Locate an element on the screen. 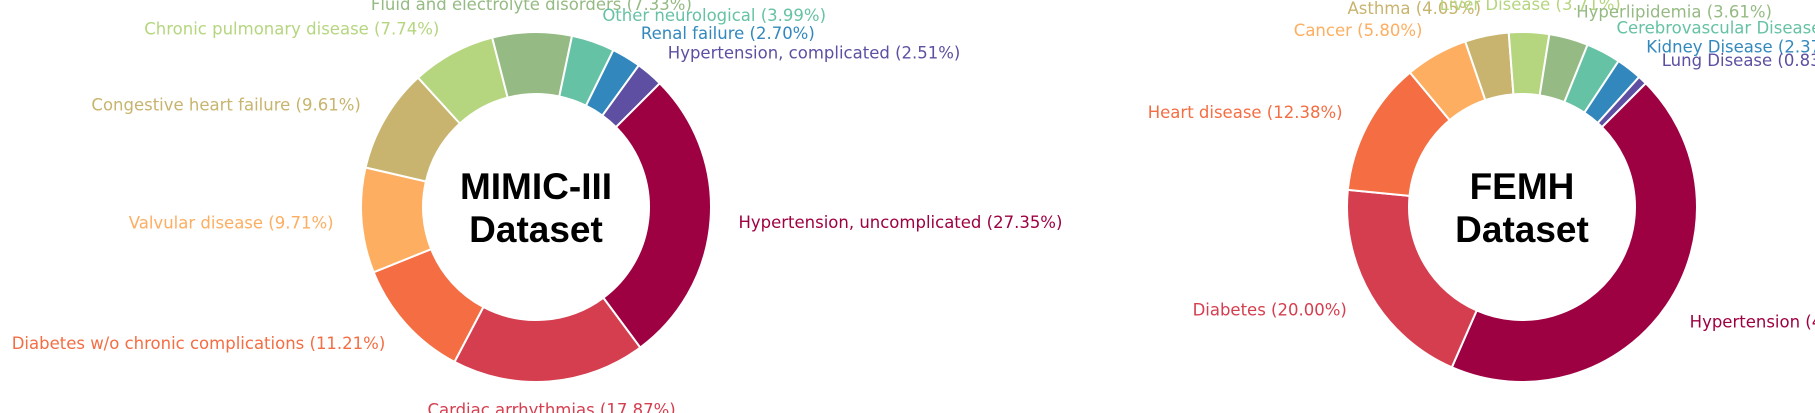 Image resolution: width=1815 pixels, height=413 pixels. center-title-2-line-1: FEMH is located at coordinates (1522, 186).